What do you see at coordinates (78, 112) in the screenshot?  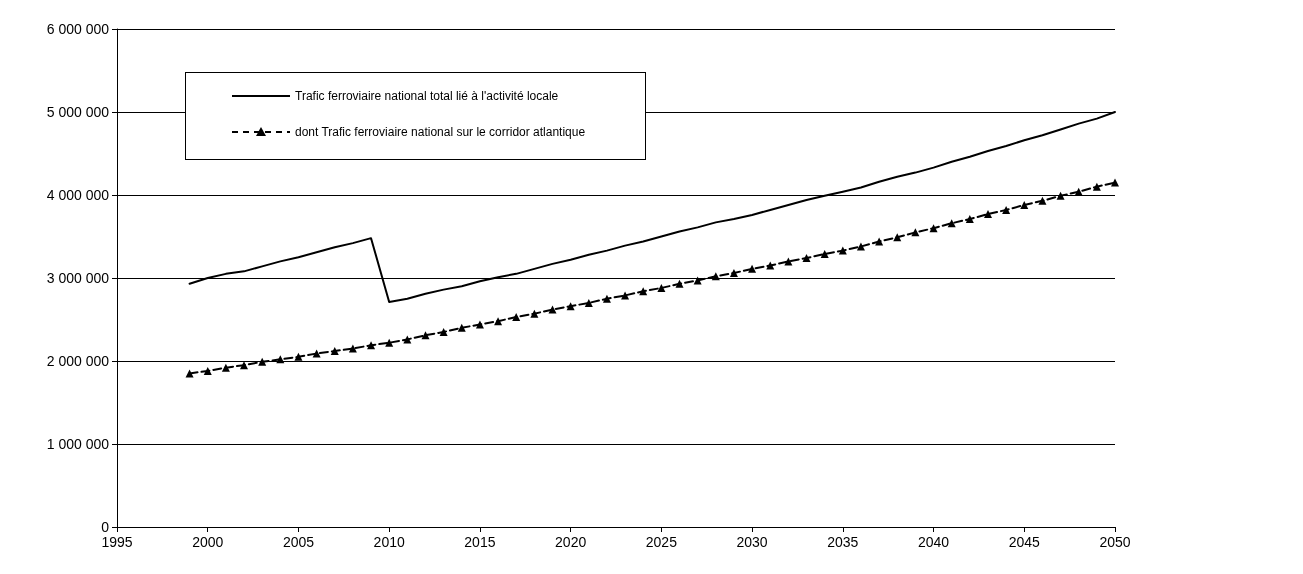 I see `y-tick-label: 5 000 000` at bounding box center [78, 112].